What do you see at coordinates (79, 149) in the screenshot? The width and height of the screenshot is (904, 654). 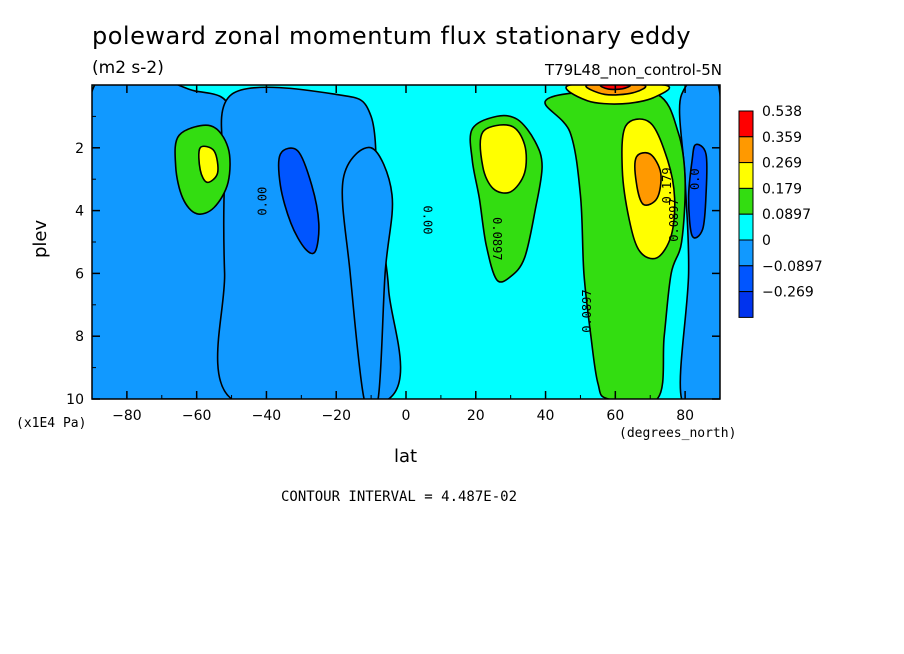 I see `y-tick-label: 2` at bounding box center [79, 149].